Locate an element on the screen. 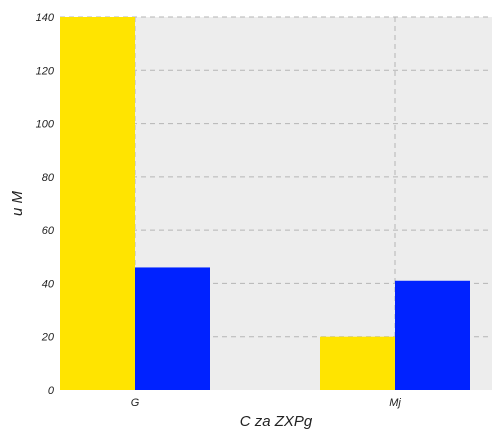 Image resolution: width=504 pixels, height=446 pixels. y-tick-label: 40 is located at coordinates (48, 284).